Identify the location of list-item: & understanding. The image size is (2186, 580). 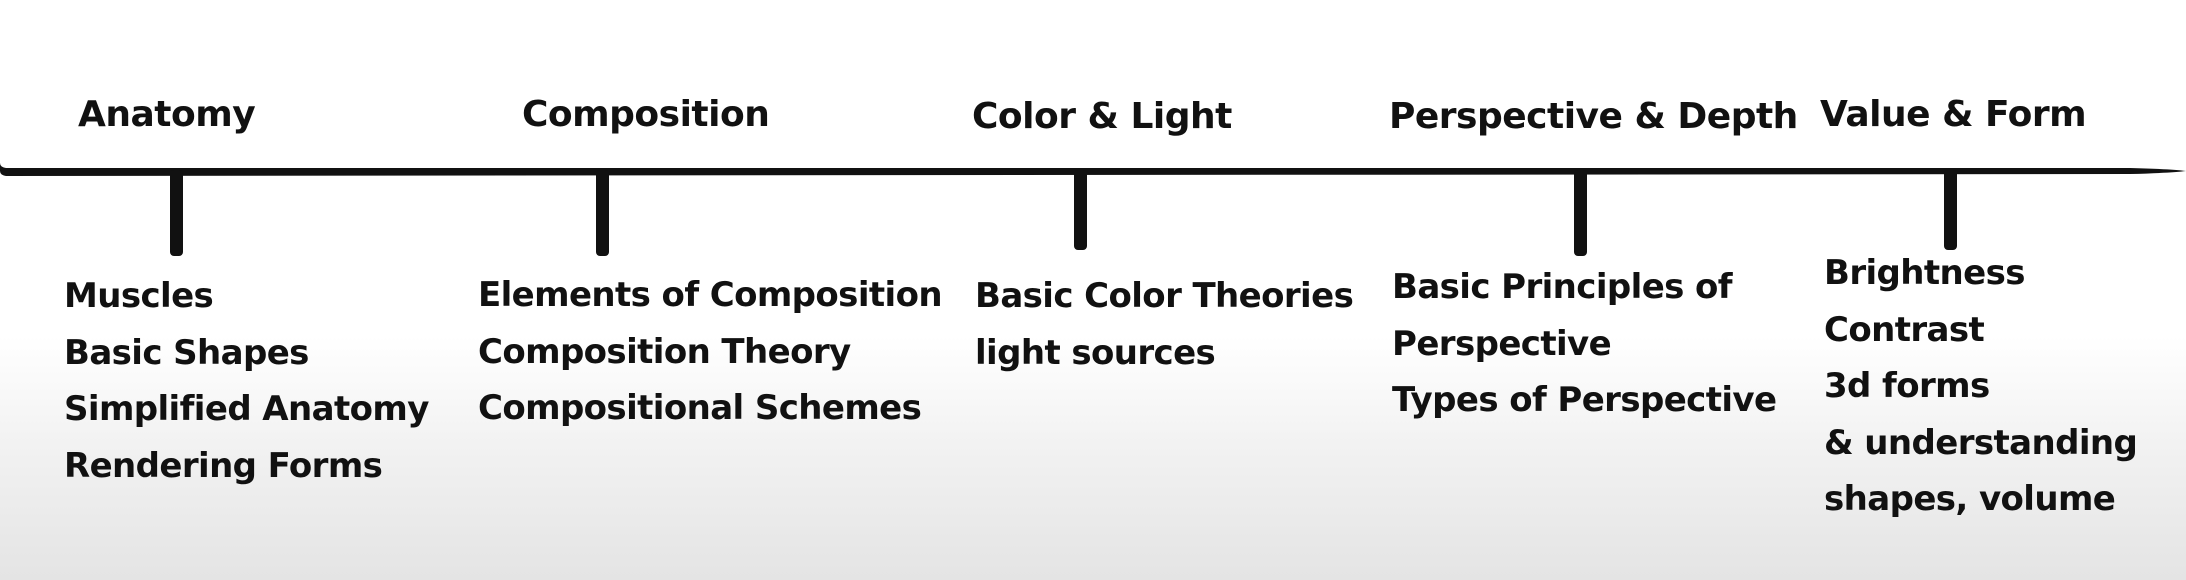
(1981, 442).